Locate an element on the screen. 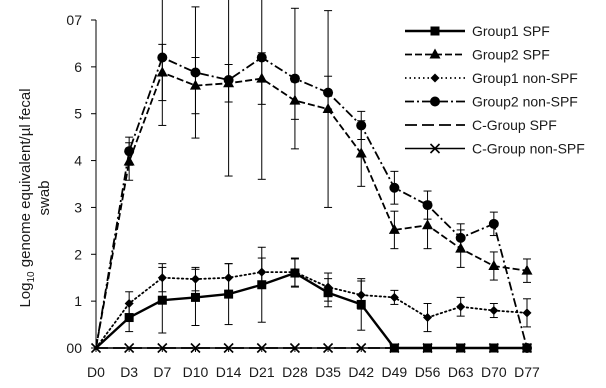 The width and height of the screenshot is (606, 388). x-tick-label: D28 is located at coordinates (295, 372).